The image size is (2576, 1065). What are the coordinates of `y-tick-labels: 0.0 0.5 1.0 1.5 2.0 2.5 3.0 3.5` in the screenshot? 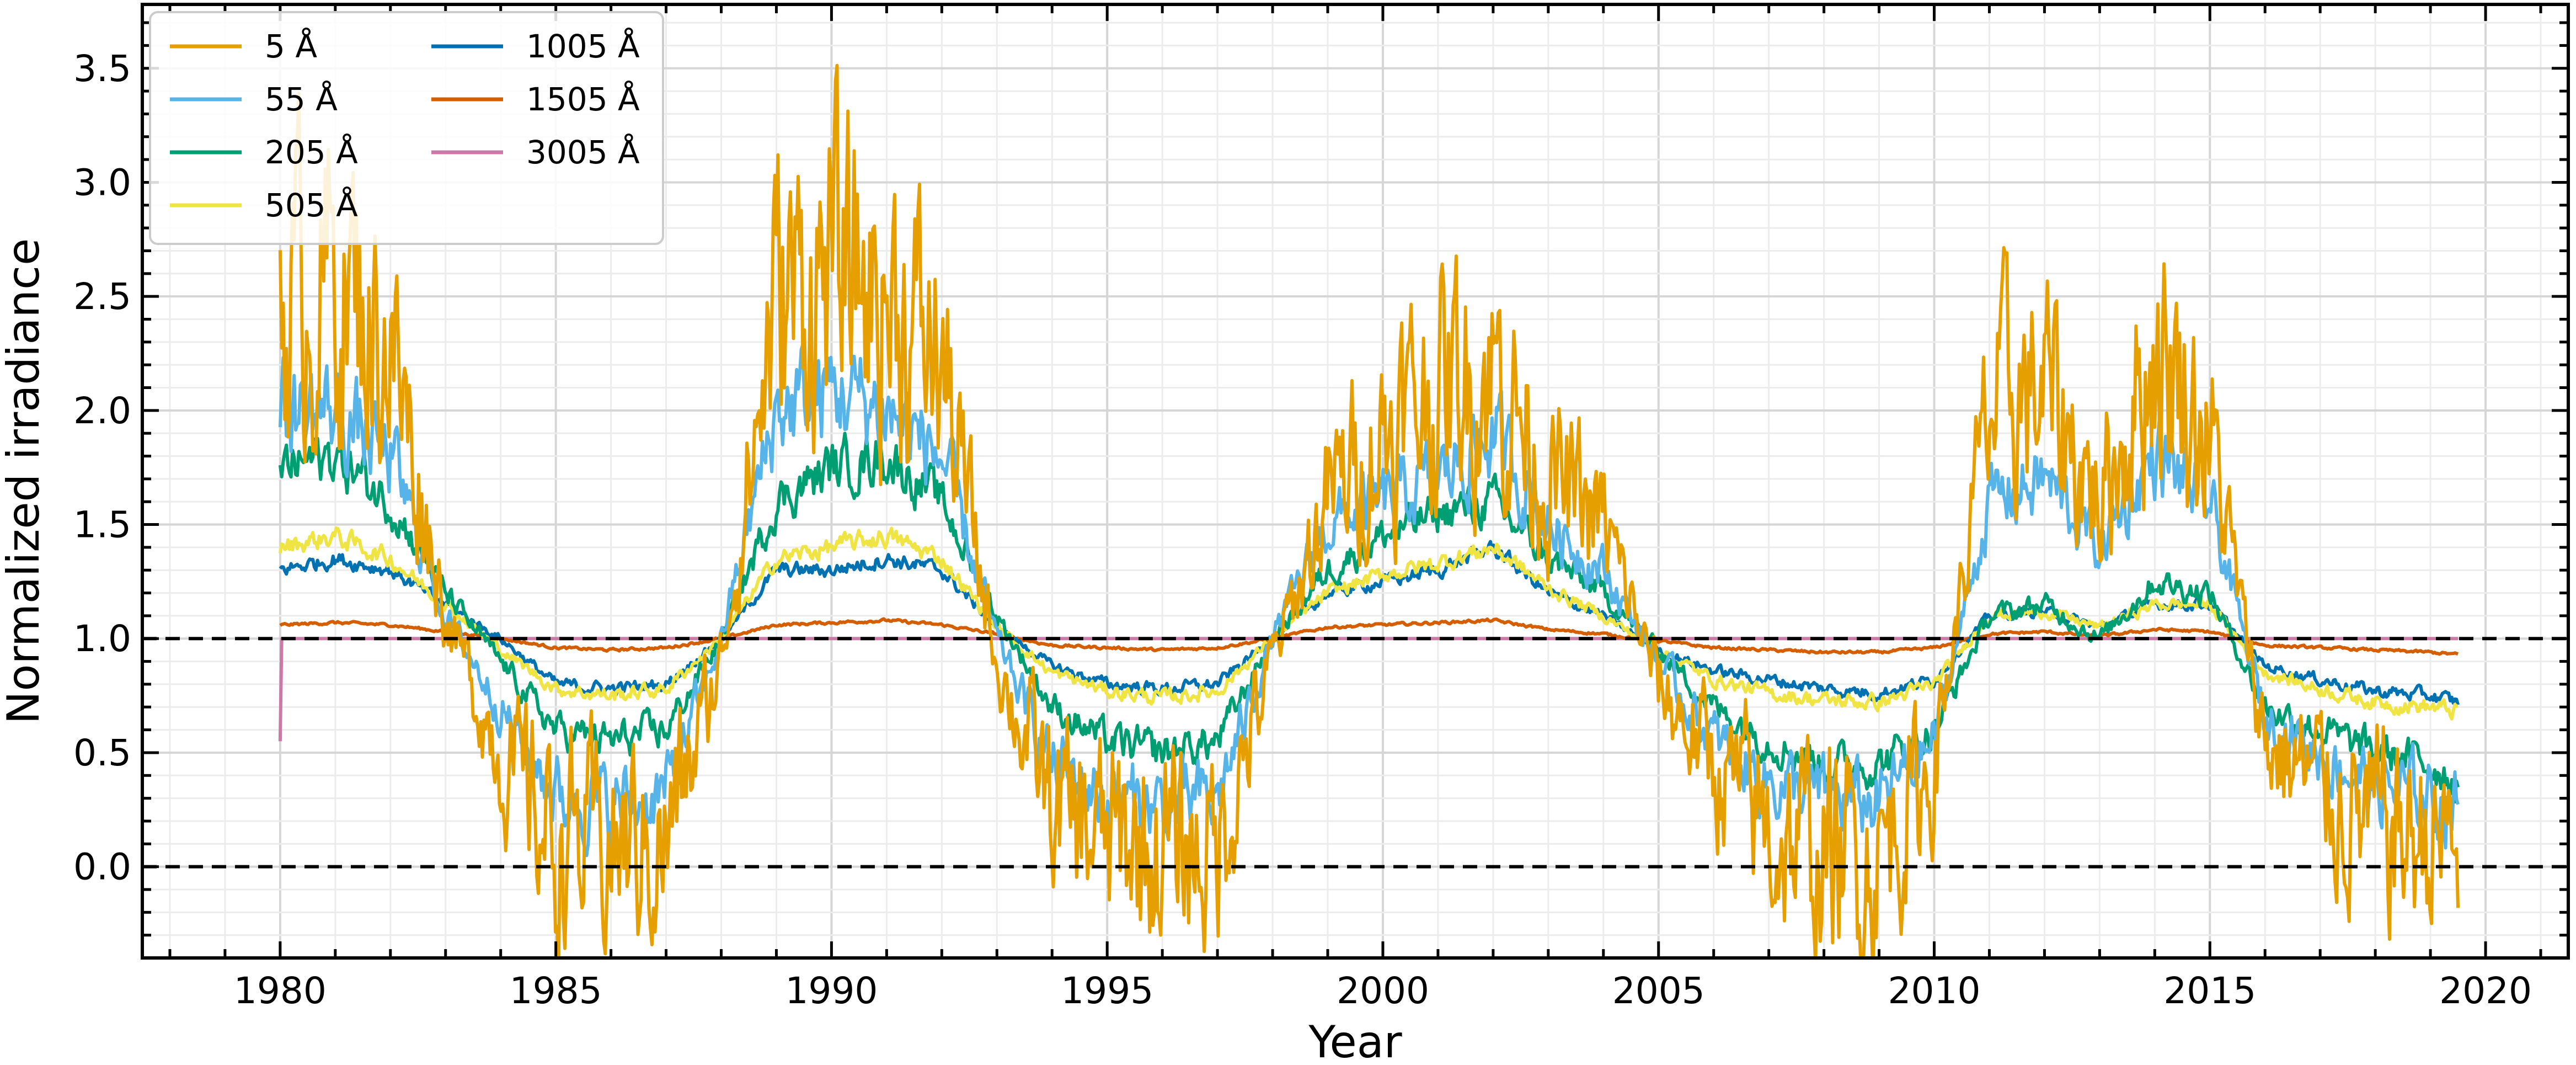 It's located at (102, 467).